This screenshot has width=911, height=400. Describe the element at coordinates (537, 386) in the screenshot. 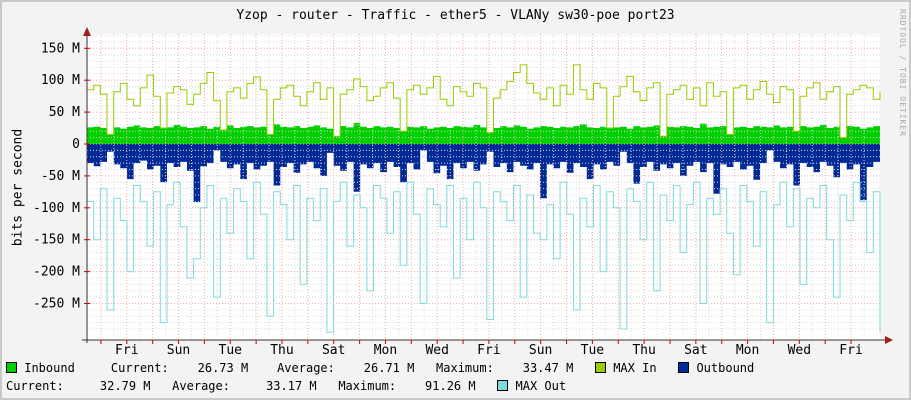

I see `legend-max-out-label: MAX Out` at that location.